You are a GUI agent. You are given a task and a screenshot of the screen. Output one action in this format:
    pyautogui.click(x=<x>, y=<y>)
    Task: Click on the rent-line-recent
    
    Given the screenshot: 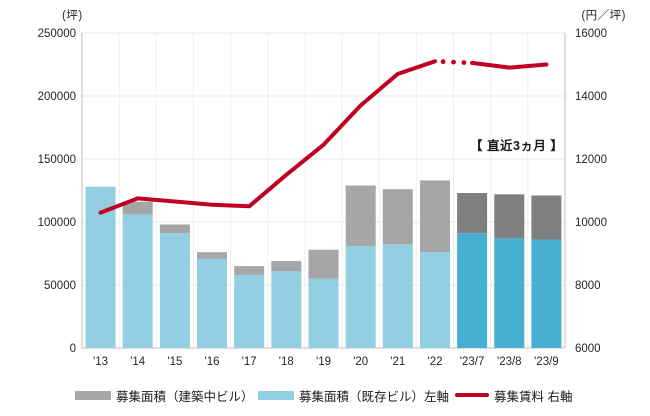 What is the action you would take?
    pyautogui.click(x=509, y=65)
    